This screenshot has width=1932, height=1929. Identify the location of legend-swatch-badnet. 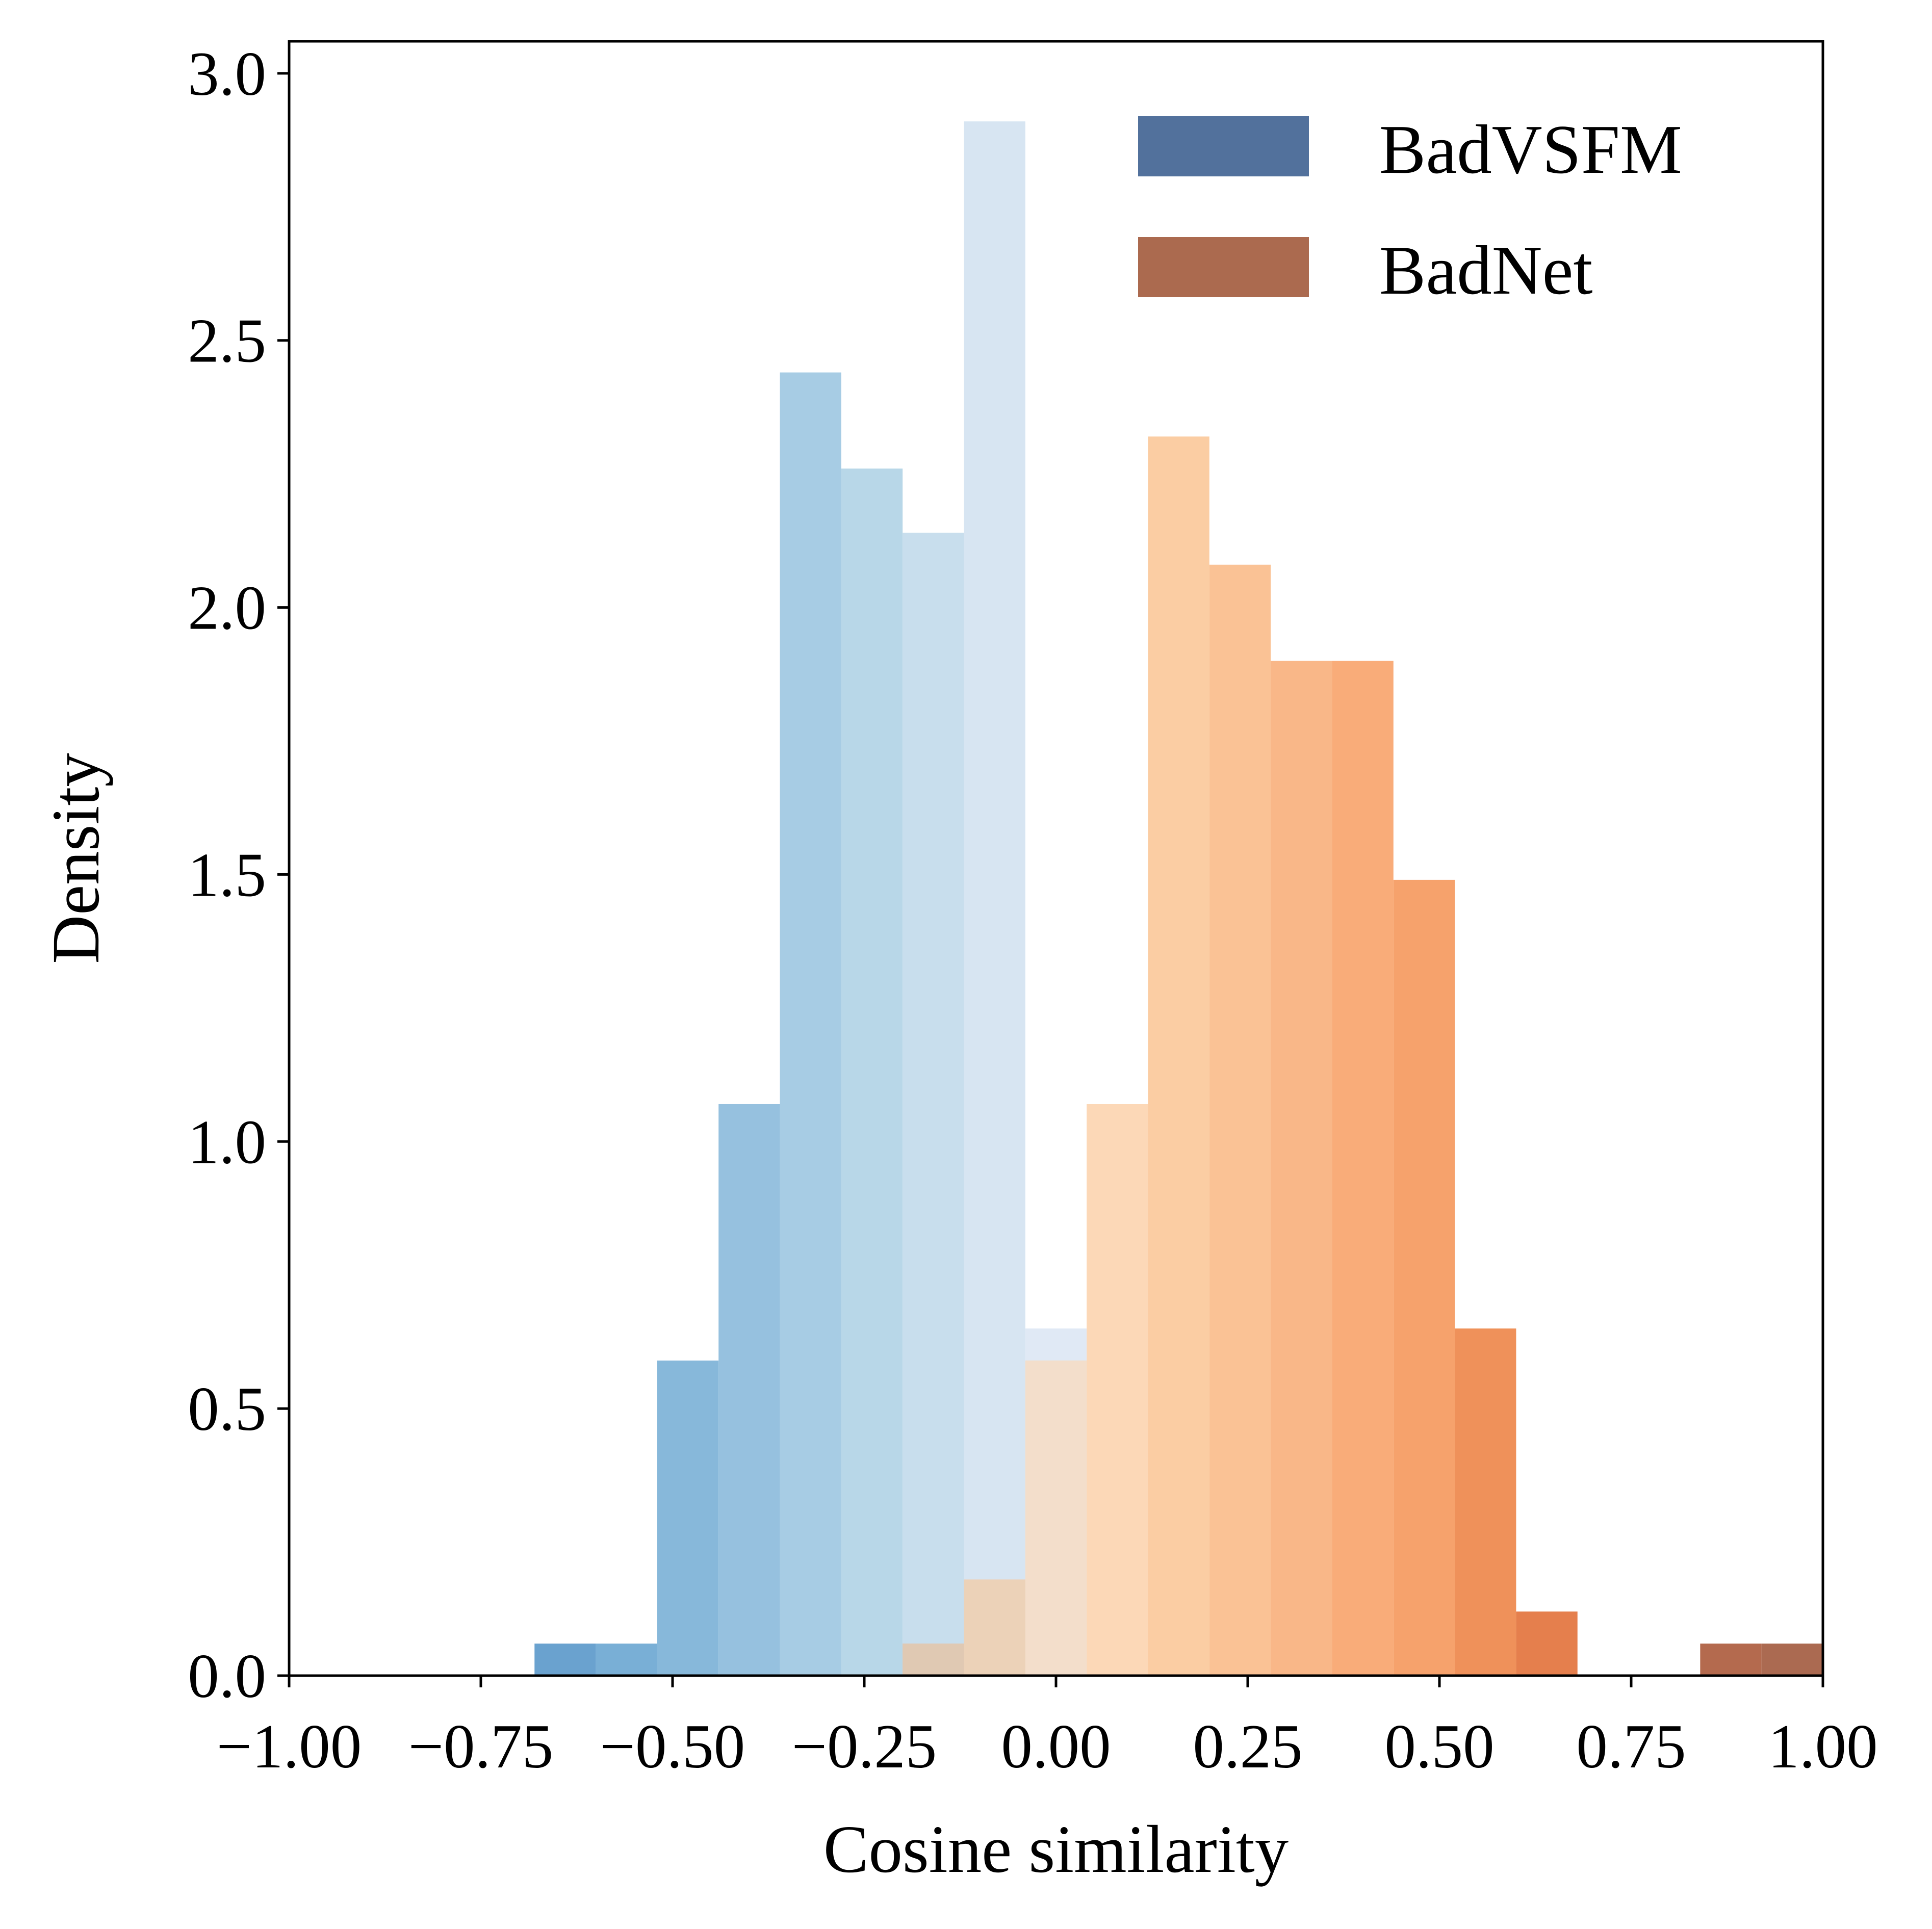
(1223, 267).